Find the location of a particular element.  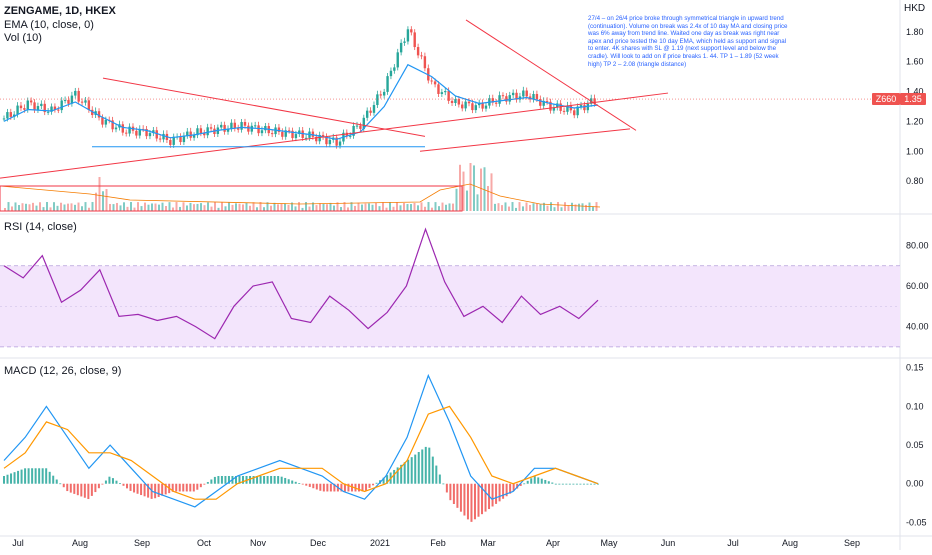

time-tick-label: Dec is located at coordinates (318, 543).